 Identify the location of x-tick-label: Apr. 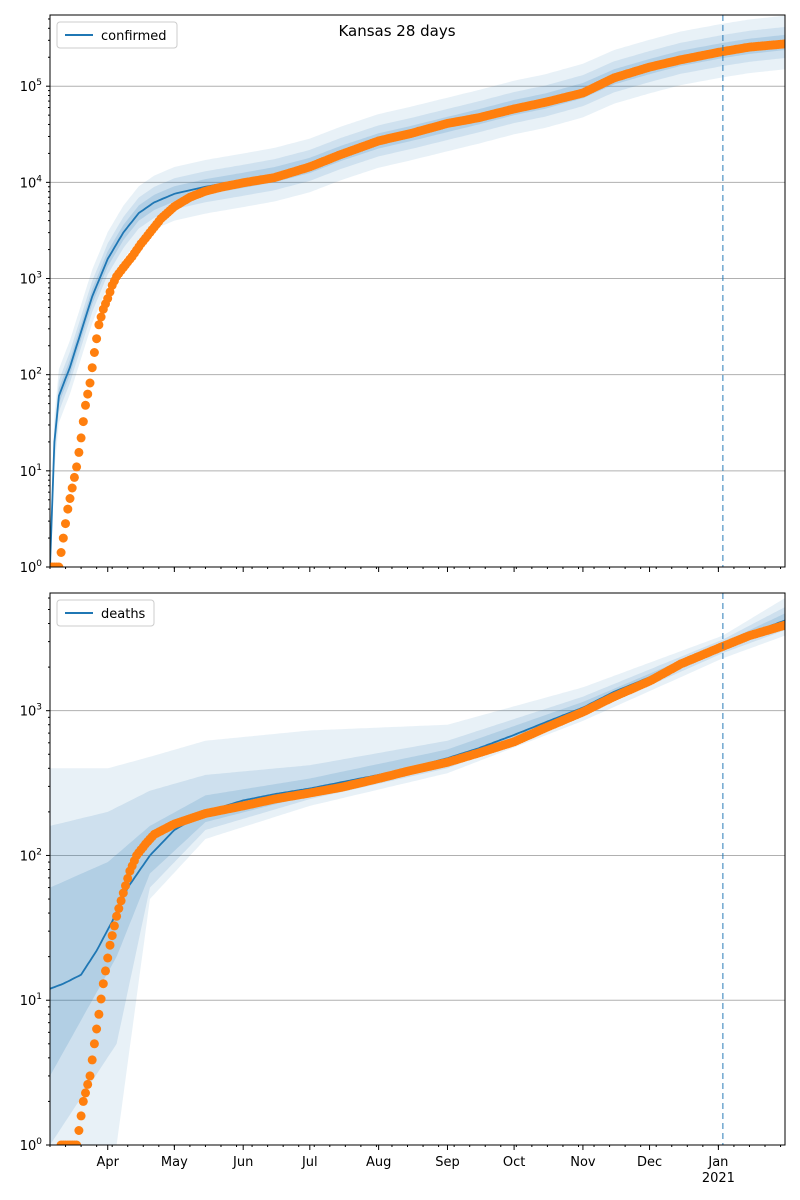
(107, 1162).